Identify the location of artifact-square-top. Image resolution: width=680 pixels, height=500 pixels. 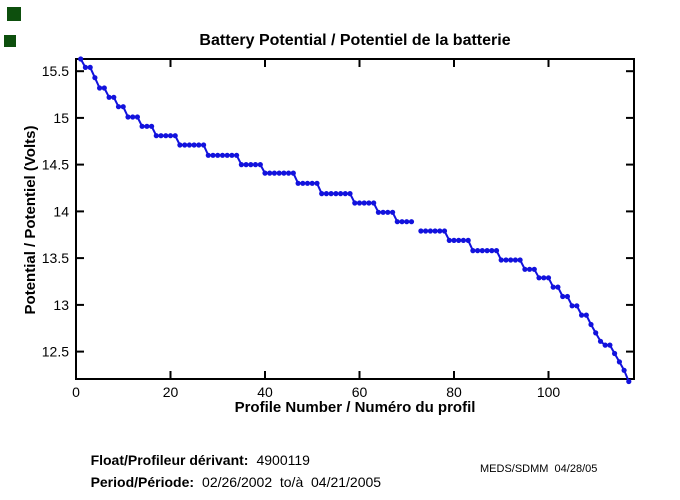
(14, 14).